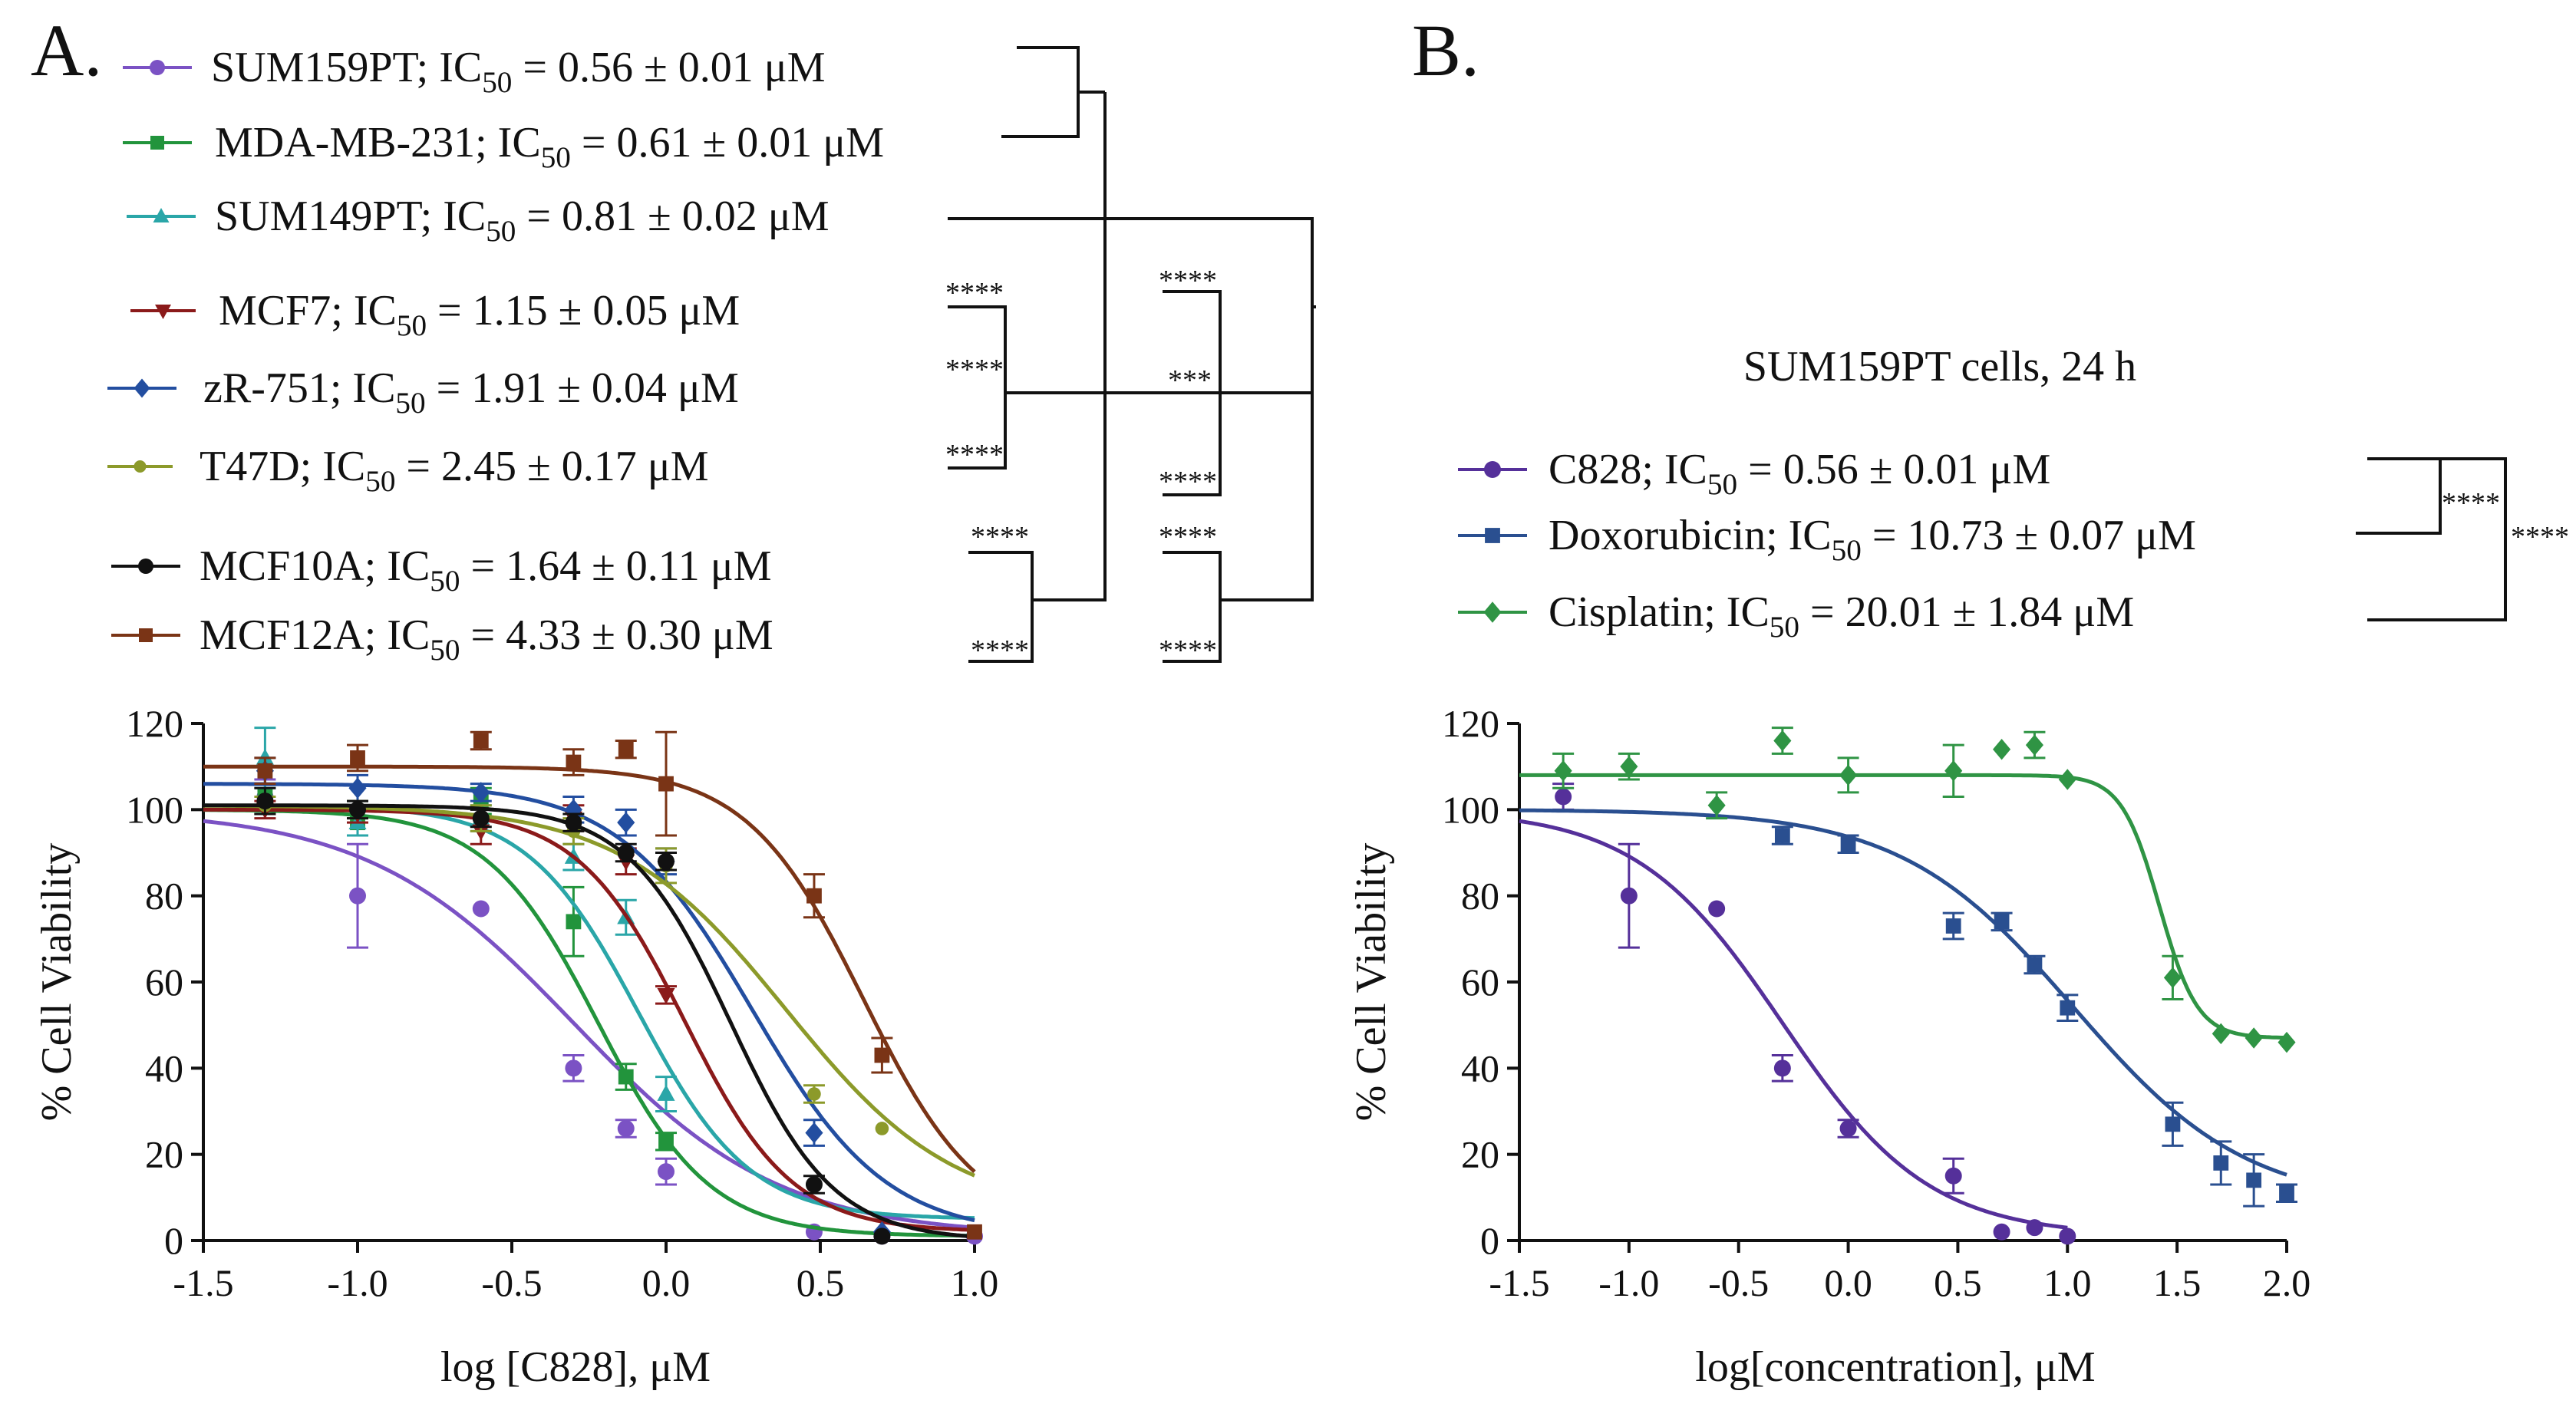  I want to click on legend-c828-name: C828; IC, so click(1628, 469).